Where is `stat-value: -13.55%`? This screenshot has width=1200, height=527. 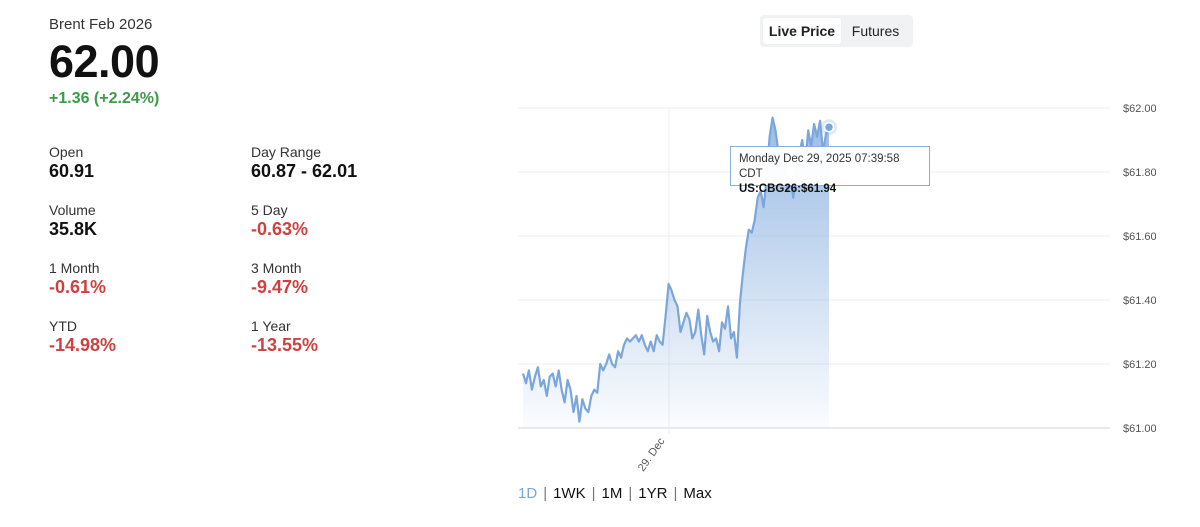
stat-value: -13.55% is located at coordinates (285, 345).